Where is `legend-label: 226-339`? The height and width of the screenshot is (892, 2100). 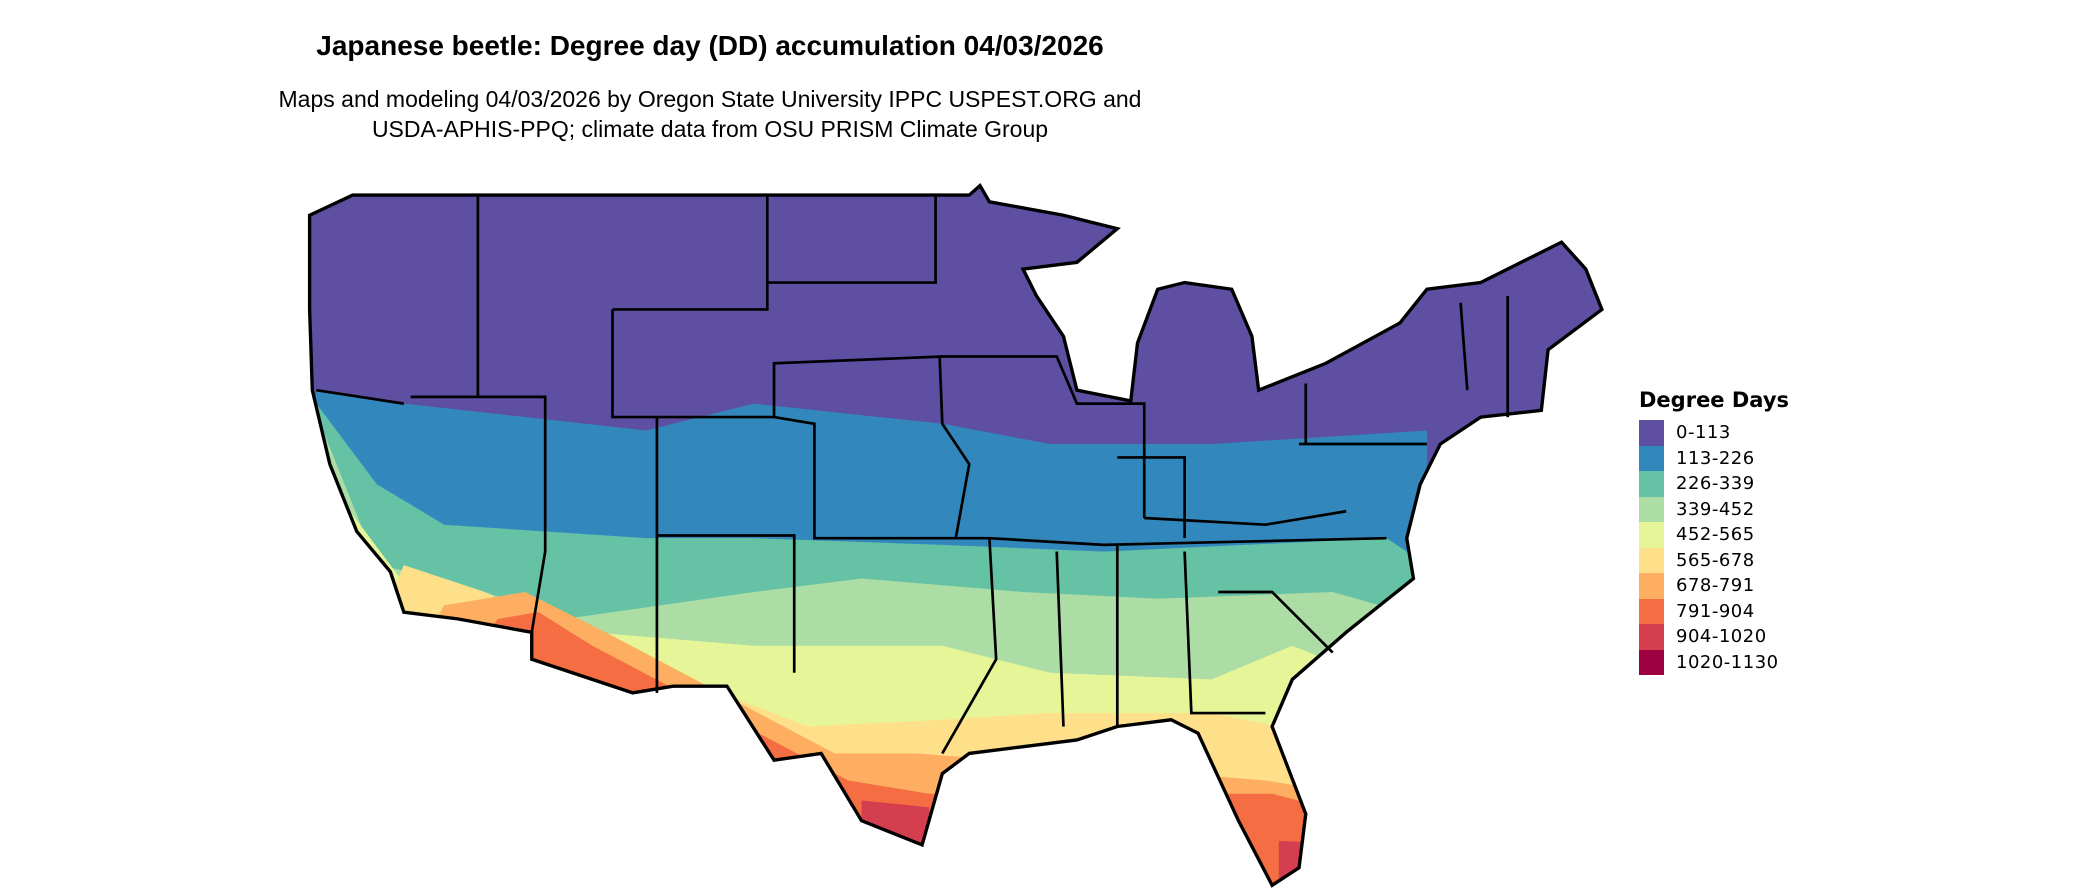 legend-label: 226-339 is located at coordinates (1715, 484).